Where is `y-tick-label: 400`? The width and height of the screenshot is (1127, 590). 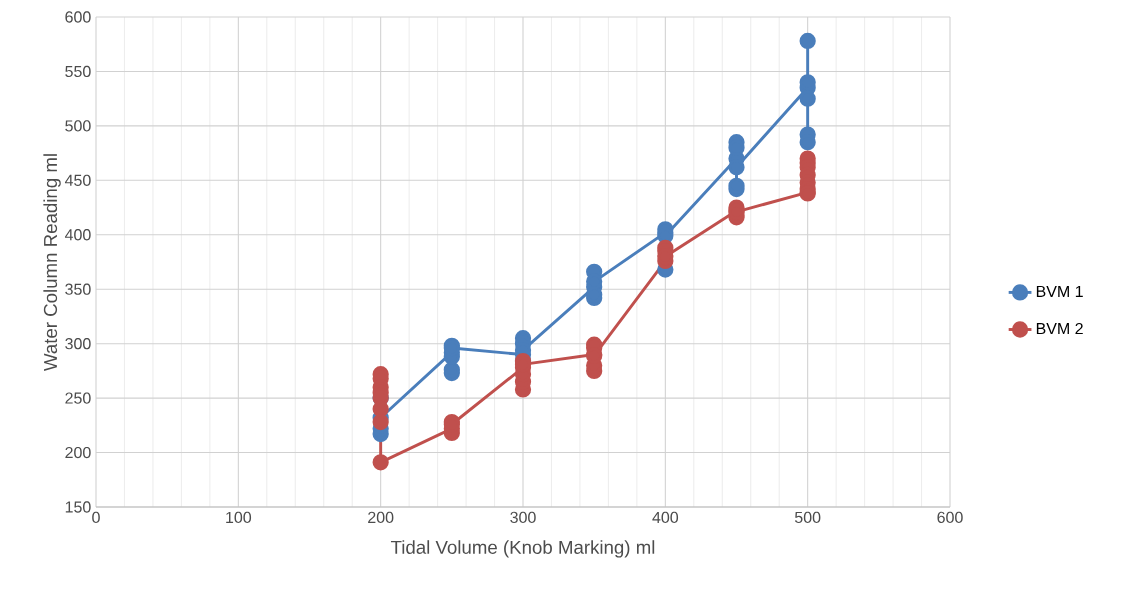 y-tick-label: 400 is located at coordinates (77, 235).